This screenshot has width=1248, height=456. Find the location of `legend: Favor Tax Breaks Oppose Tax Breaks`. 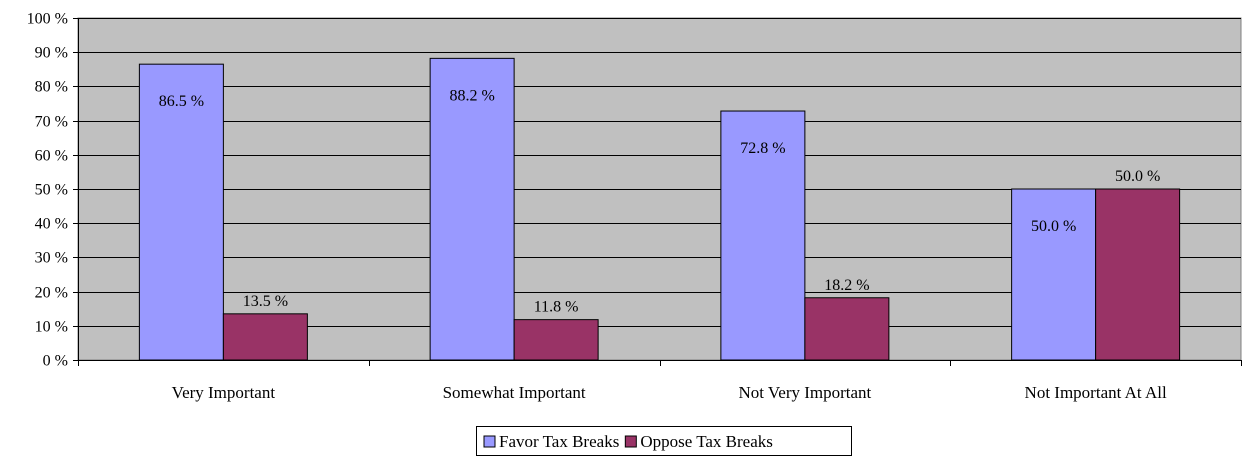

legend: Favor Tax Breaks Oppose Tax Breaks is located at coordinates (664, 441).